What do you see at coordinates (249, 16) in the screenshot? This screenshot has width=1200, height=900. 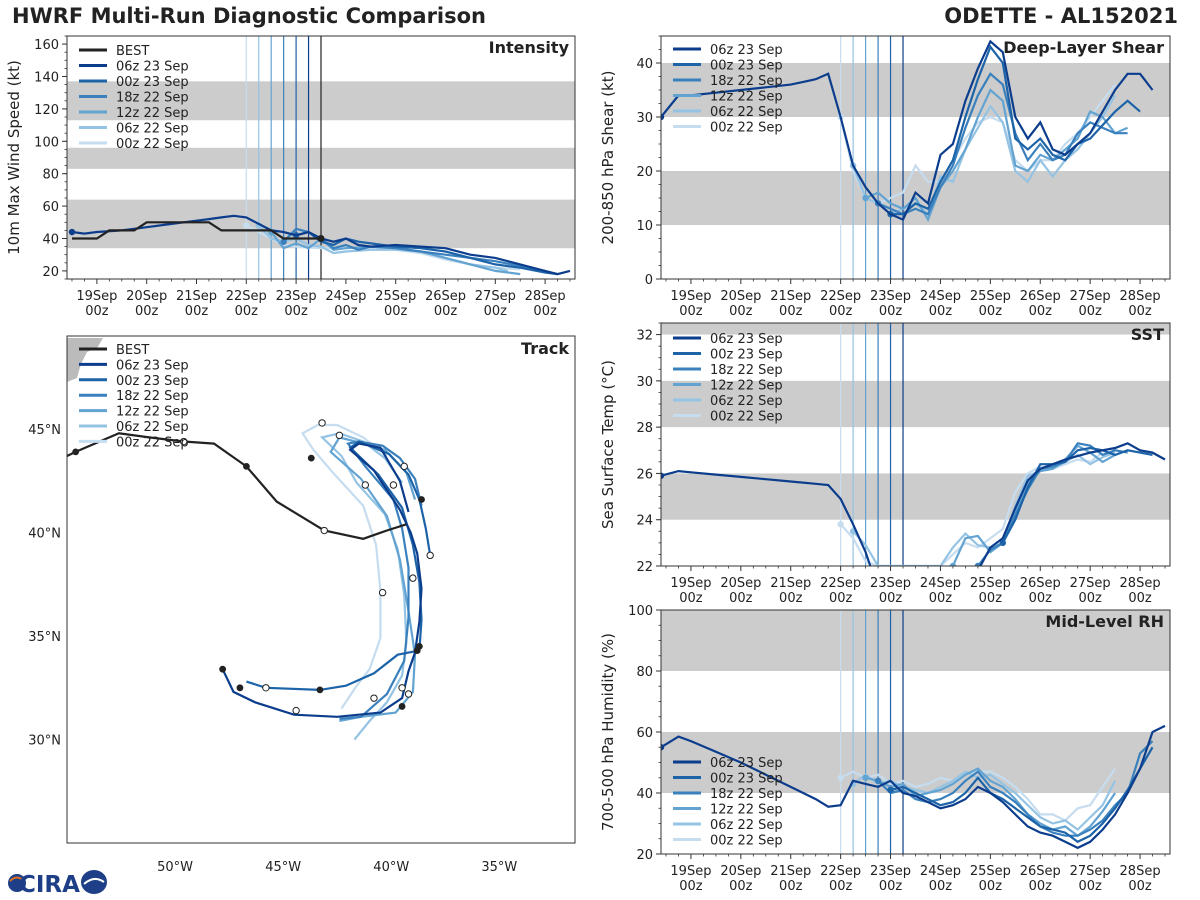 I see `page-title: HWRF Multi-Run Diagnostic Comparison` at bounding box center [249, 16].